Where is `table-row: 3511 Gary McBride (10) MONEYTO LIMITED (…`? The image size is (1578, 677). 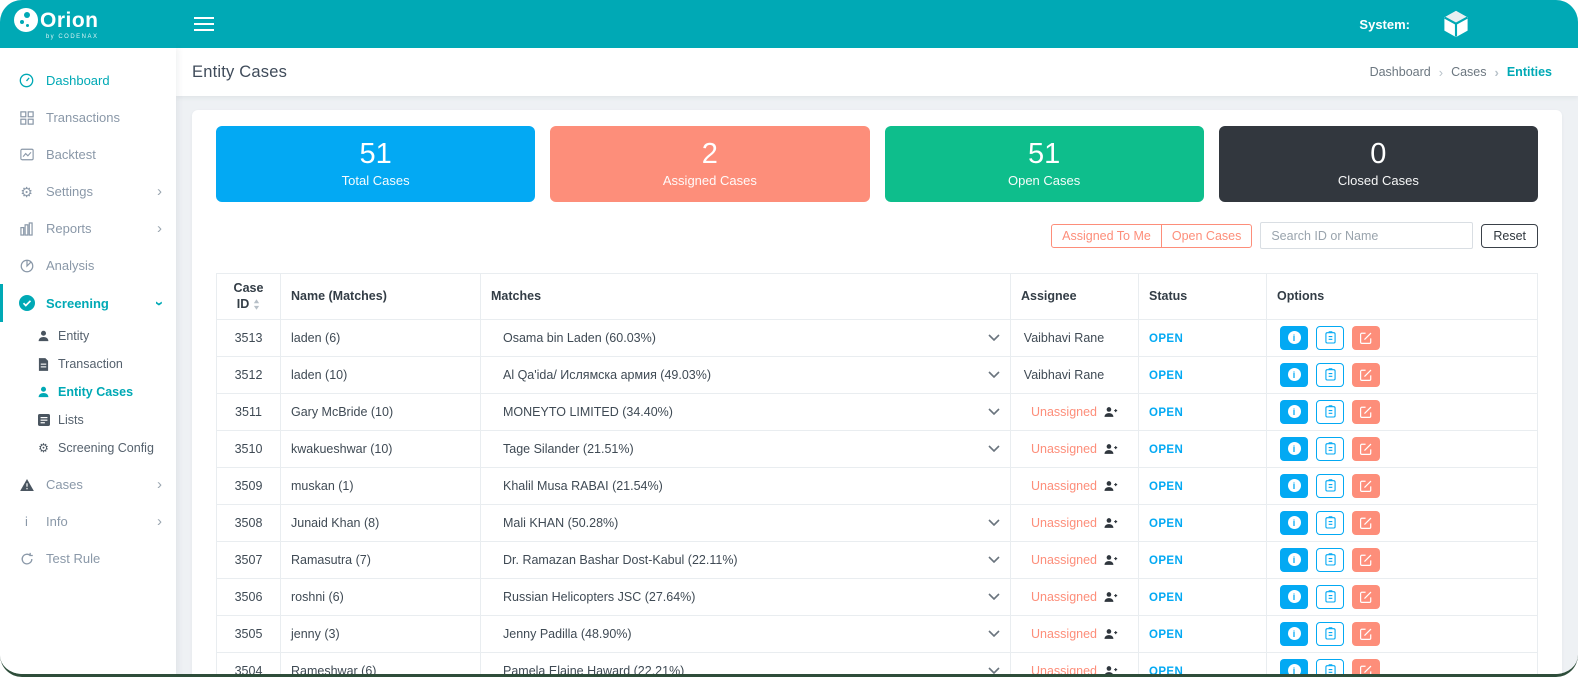 table-row: 3511 Gary McBride (10) MONEYTO LIMITED (… is located at coordinates (877, 411).